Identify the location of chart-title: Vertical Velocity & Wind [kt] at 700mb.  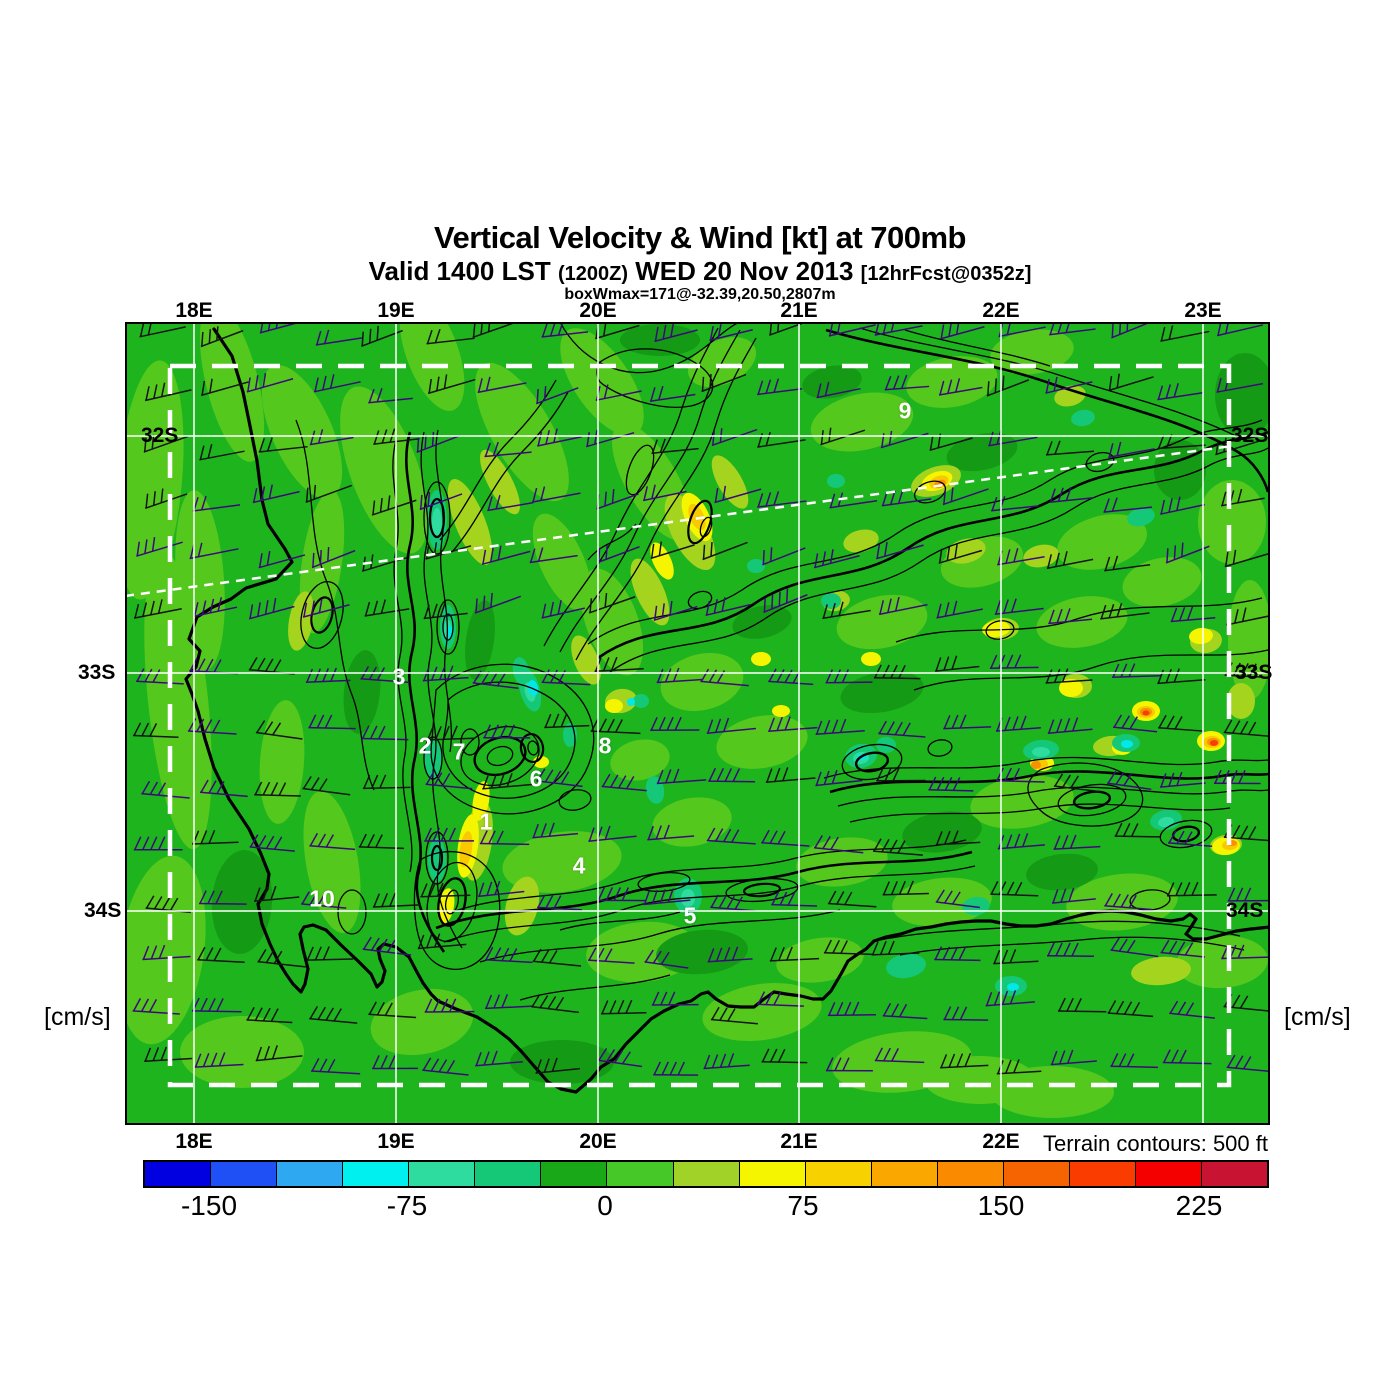
(700, 237).